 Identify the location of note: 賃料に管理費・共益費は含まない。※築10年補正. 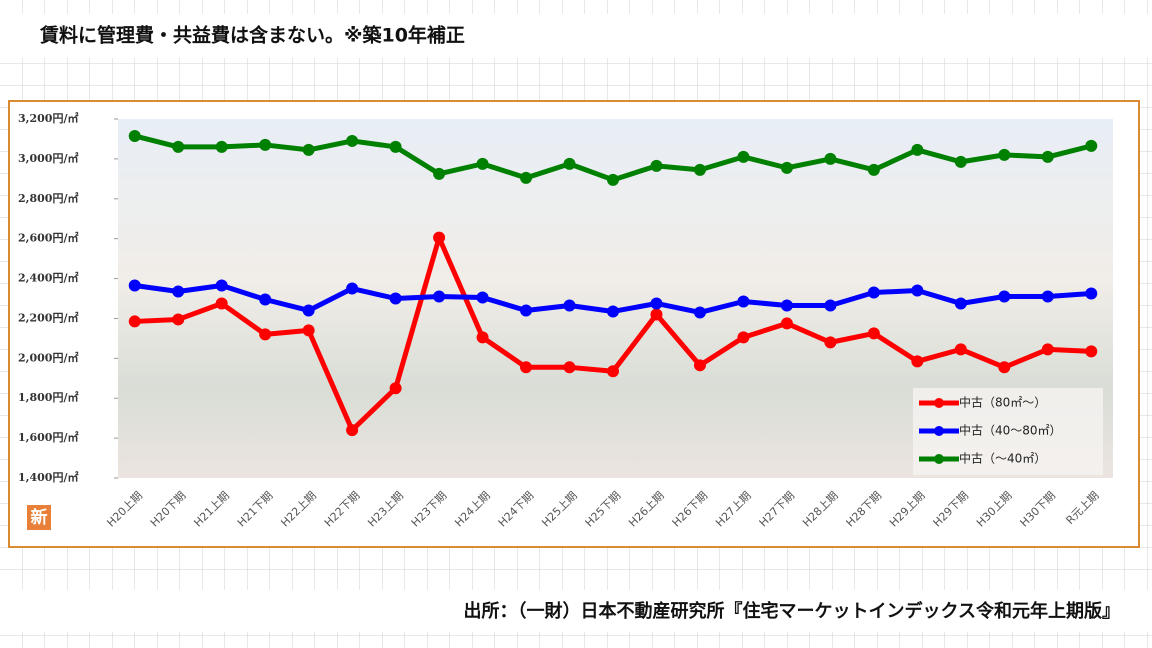
(252, 35).